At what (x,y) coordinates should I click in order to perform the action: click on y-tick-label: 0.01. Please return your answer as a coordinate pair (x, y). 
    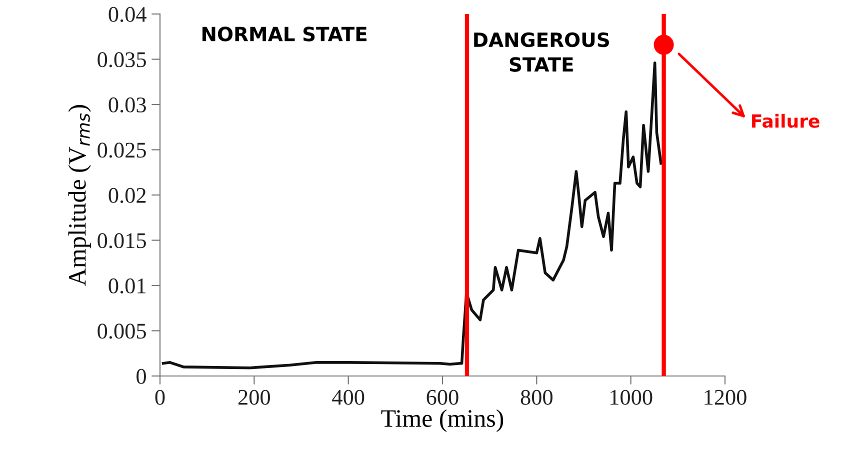
    Looking at the image, I should click on (127, 286).